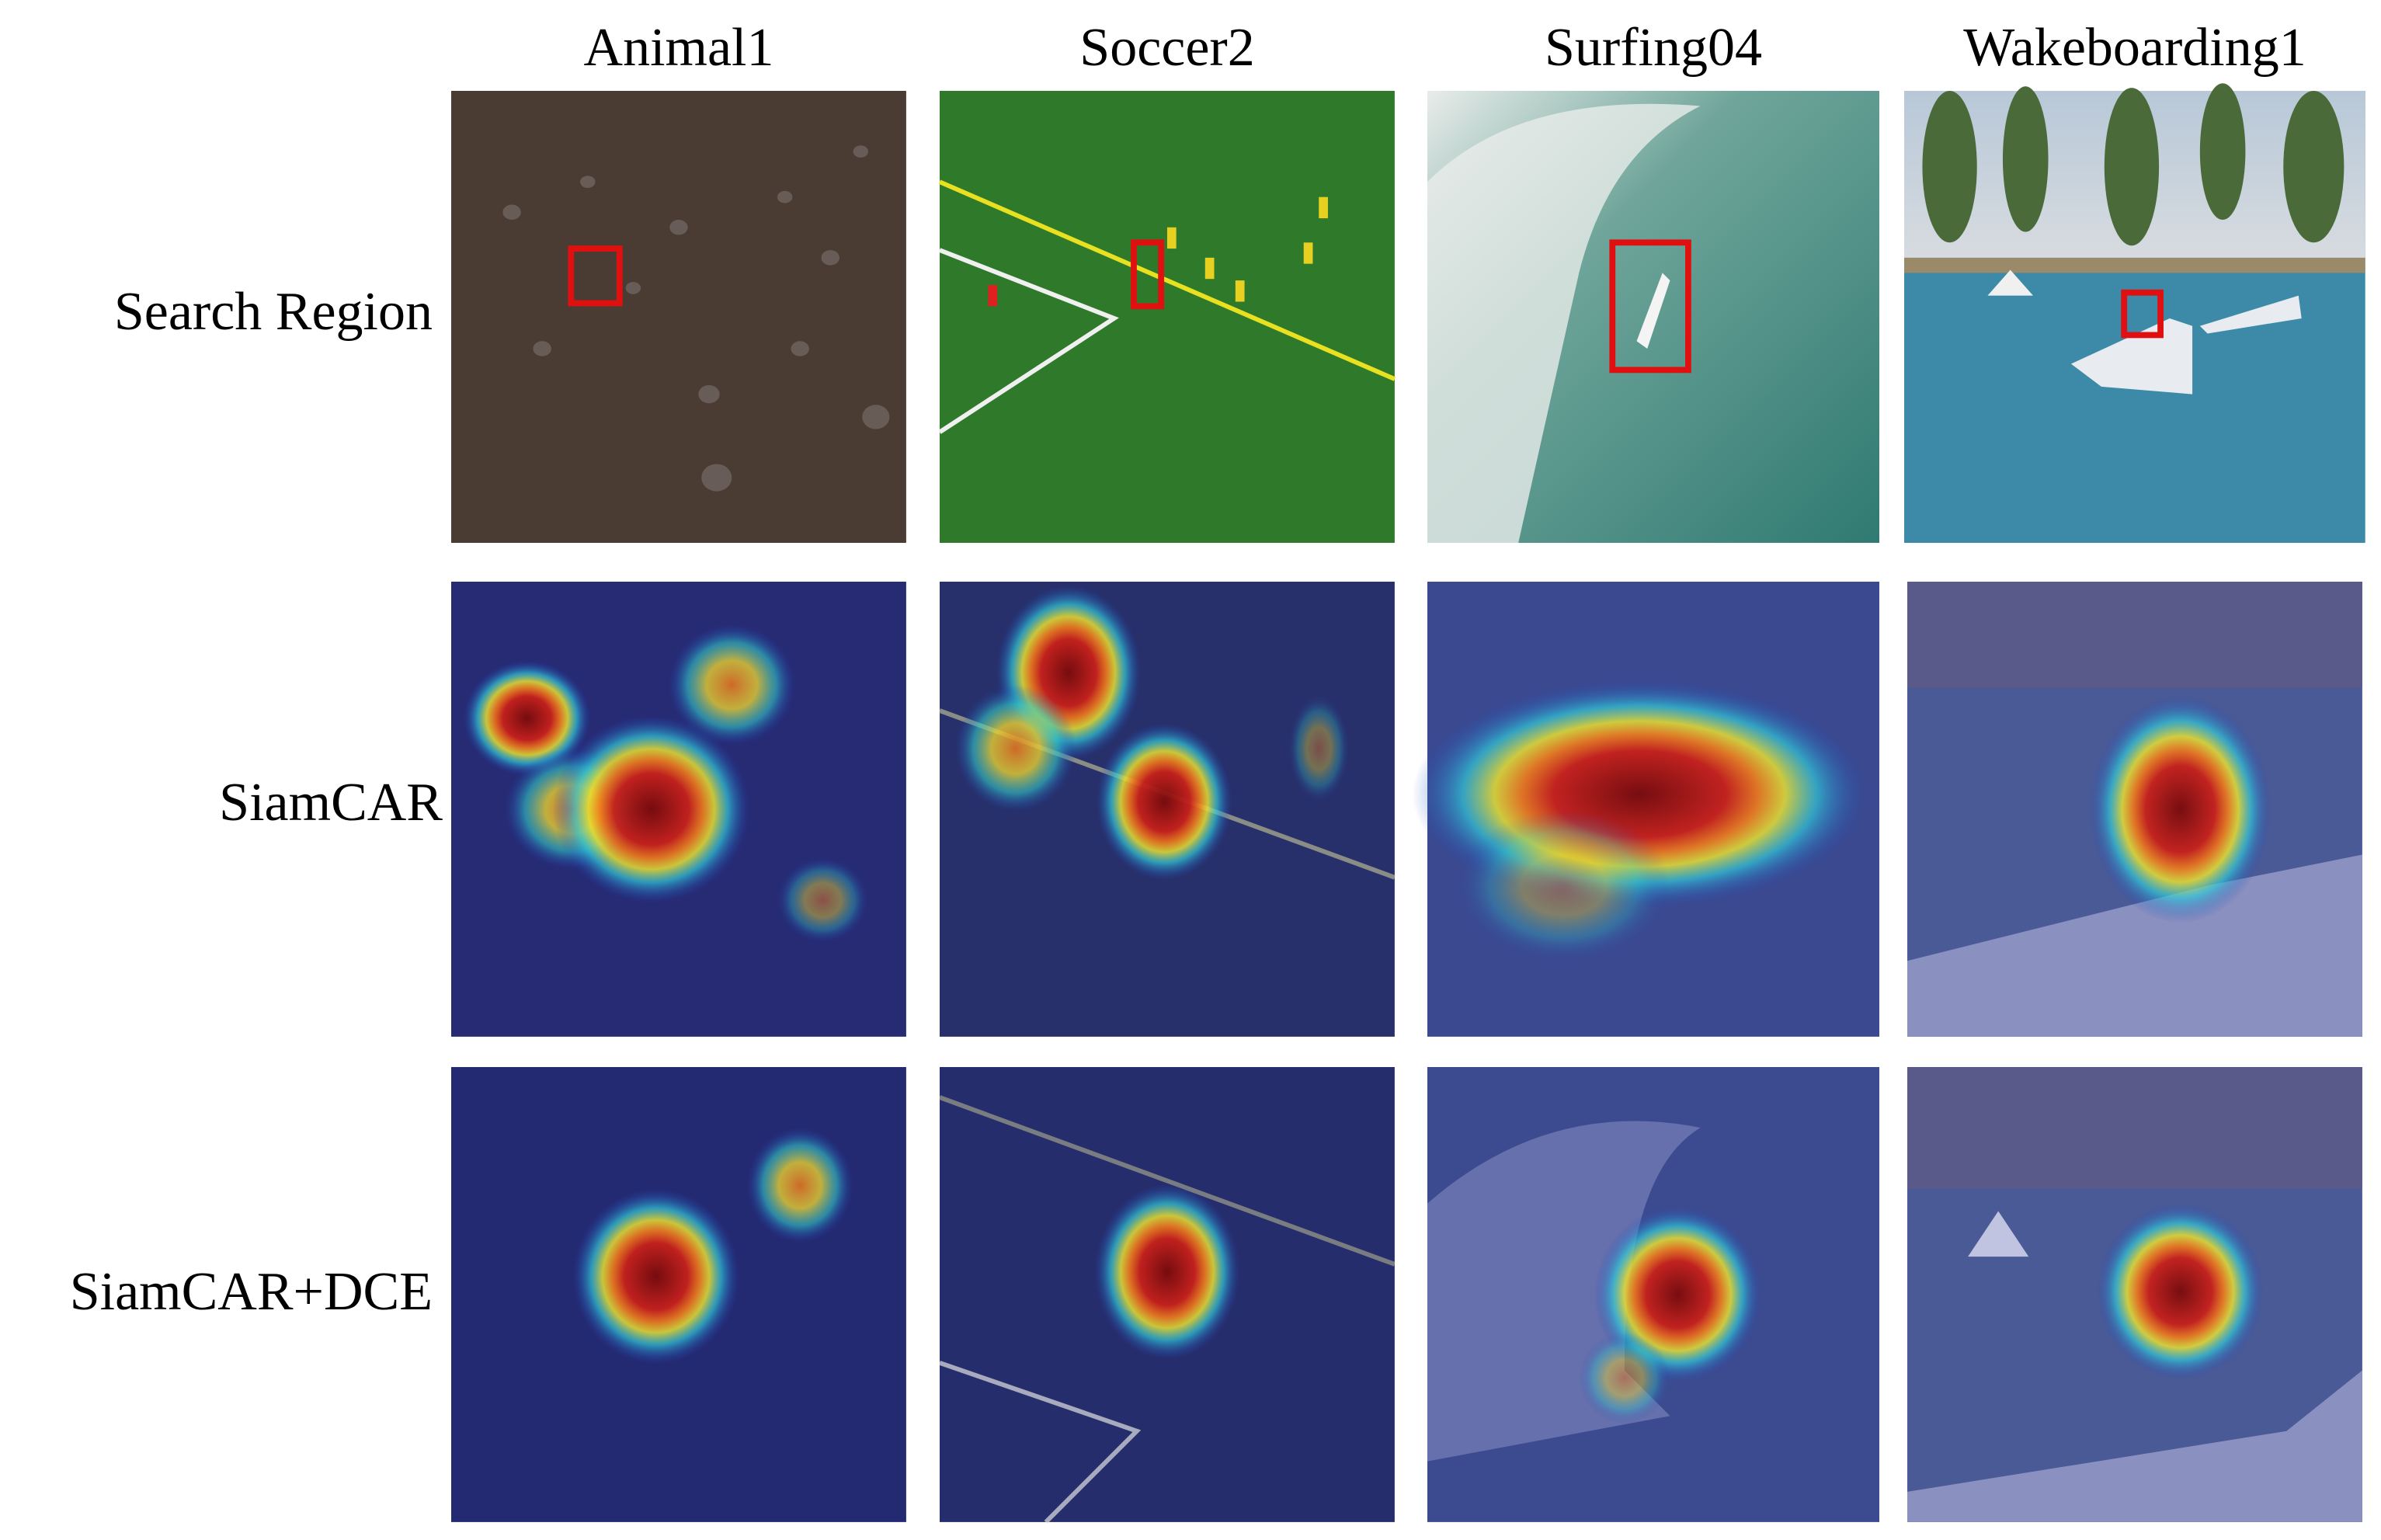 The width and height of the screenshot is (2381, 1540). I want to click on row-label: SiamCAR+DCE, so click(251, 1292).